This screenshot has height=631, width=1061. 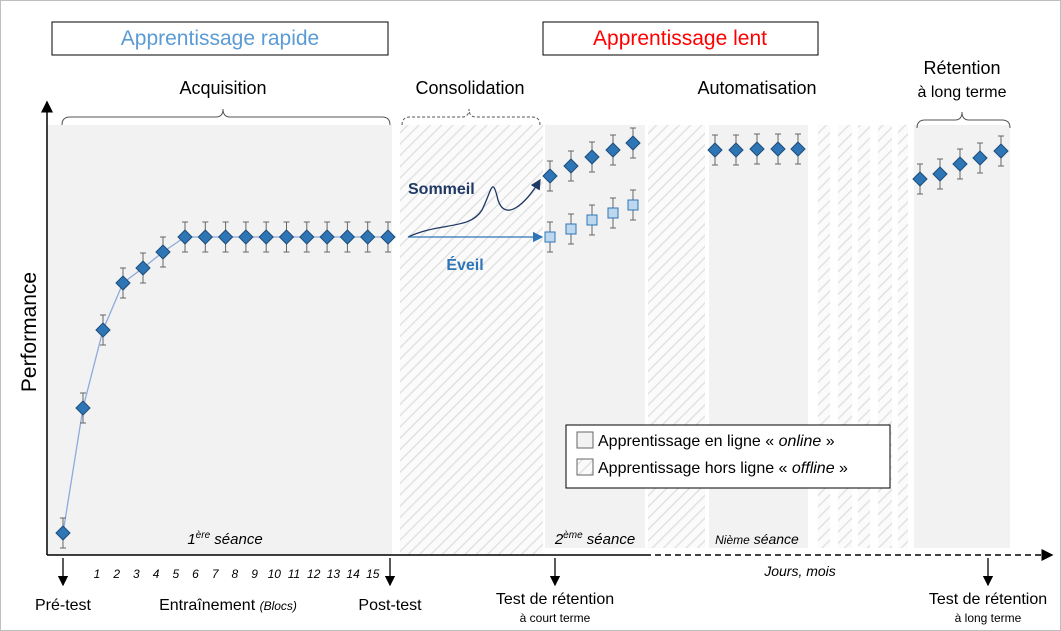 I want to click on bottom-sublabel: à long terme, so click(x=988, y=618).